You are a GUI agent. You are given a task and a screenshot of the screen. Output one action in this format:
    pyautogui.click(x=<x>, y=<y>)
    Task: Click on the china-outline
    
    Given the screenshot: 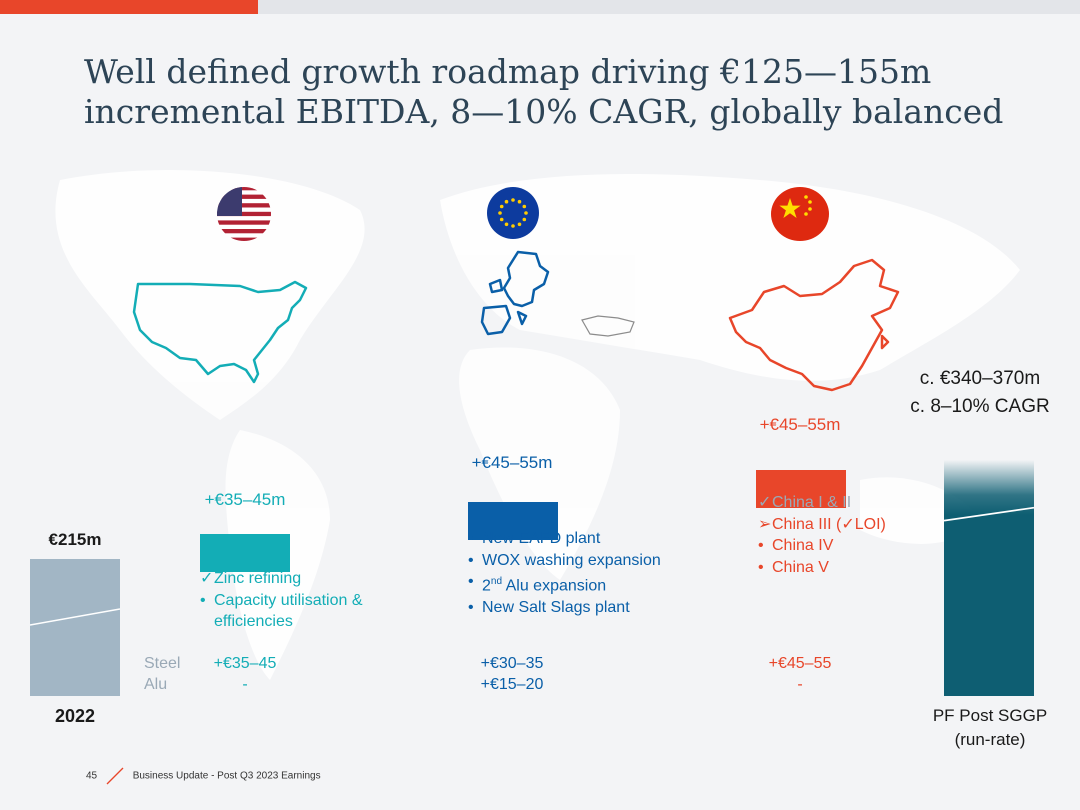 What is the action you would take?
    pyautogui.click(x=814, y=325)
    